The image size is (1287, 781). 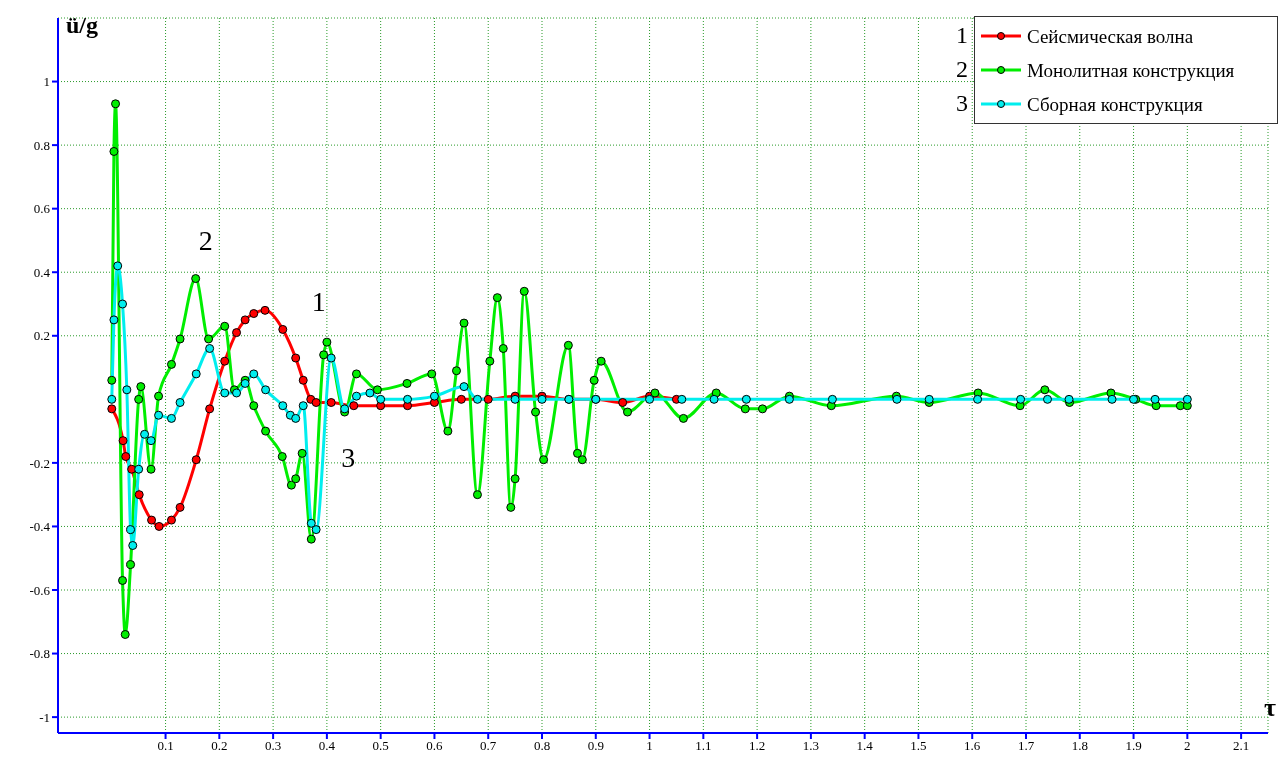 I want to click on y-tick-label: -0.6, so click(x=40, y=590).